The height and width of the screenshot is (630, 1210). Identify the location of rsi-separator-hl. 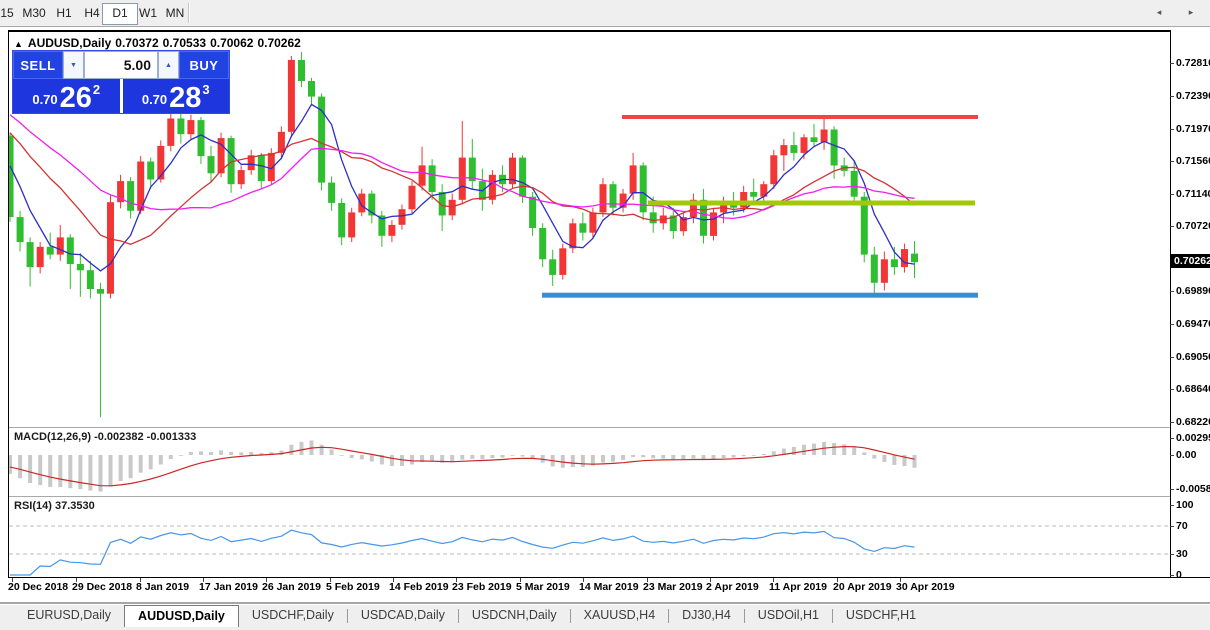
(589, 497).